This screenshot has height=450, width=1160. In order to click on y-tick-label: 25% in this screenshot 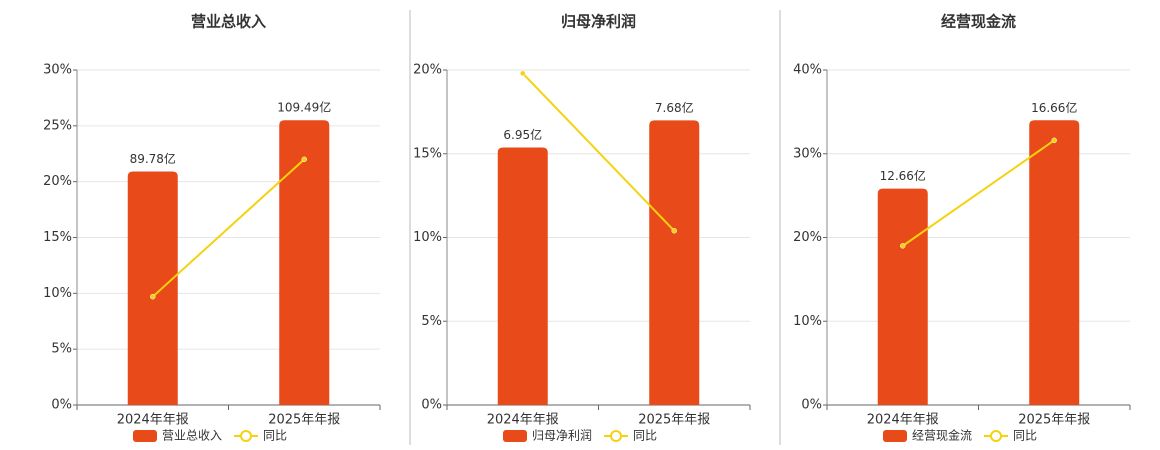, I will do `click(57, 125)`.